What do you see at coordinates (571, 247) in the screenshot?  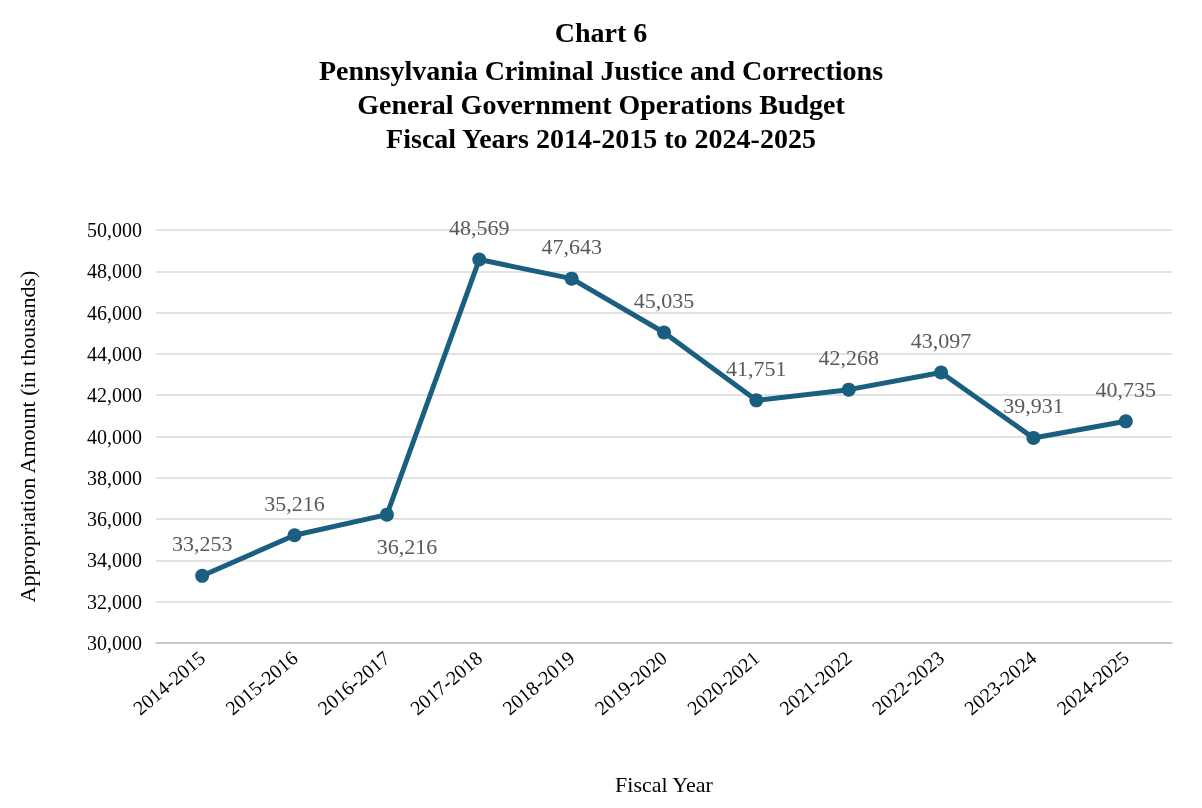 I see `data-label: 47,643` at bounding box center [571, 247].